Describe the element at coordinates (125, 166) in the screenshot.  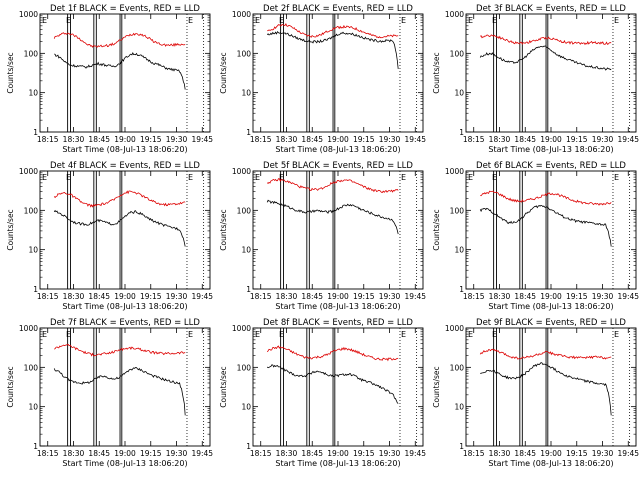
I see `chart-title: Det 4f BLACK = Events, RED = LLD` at that location.